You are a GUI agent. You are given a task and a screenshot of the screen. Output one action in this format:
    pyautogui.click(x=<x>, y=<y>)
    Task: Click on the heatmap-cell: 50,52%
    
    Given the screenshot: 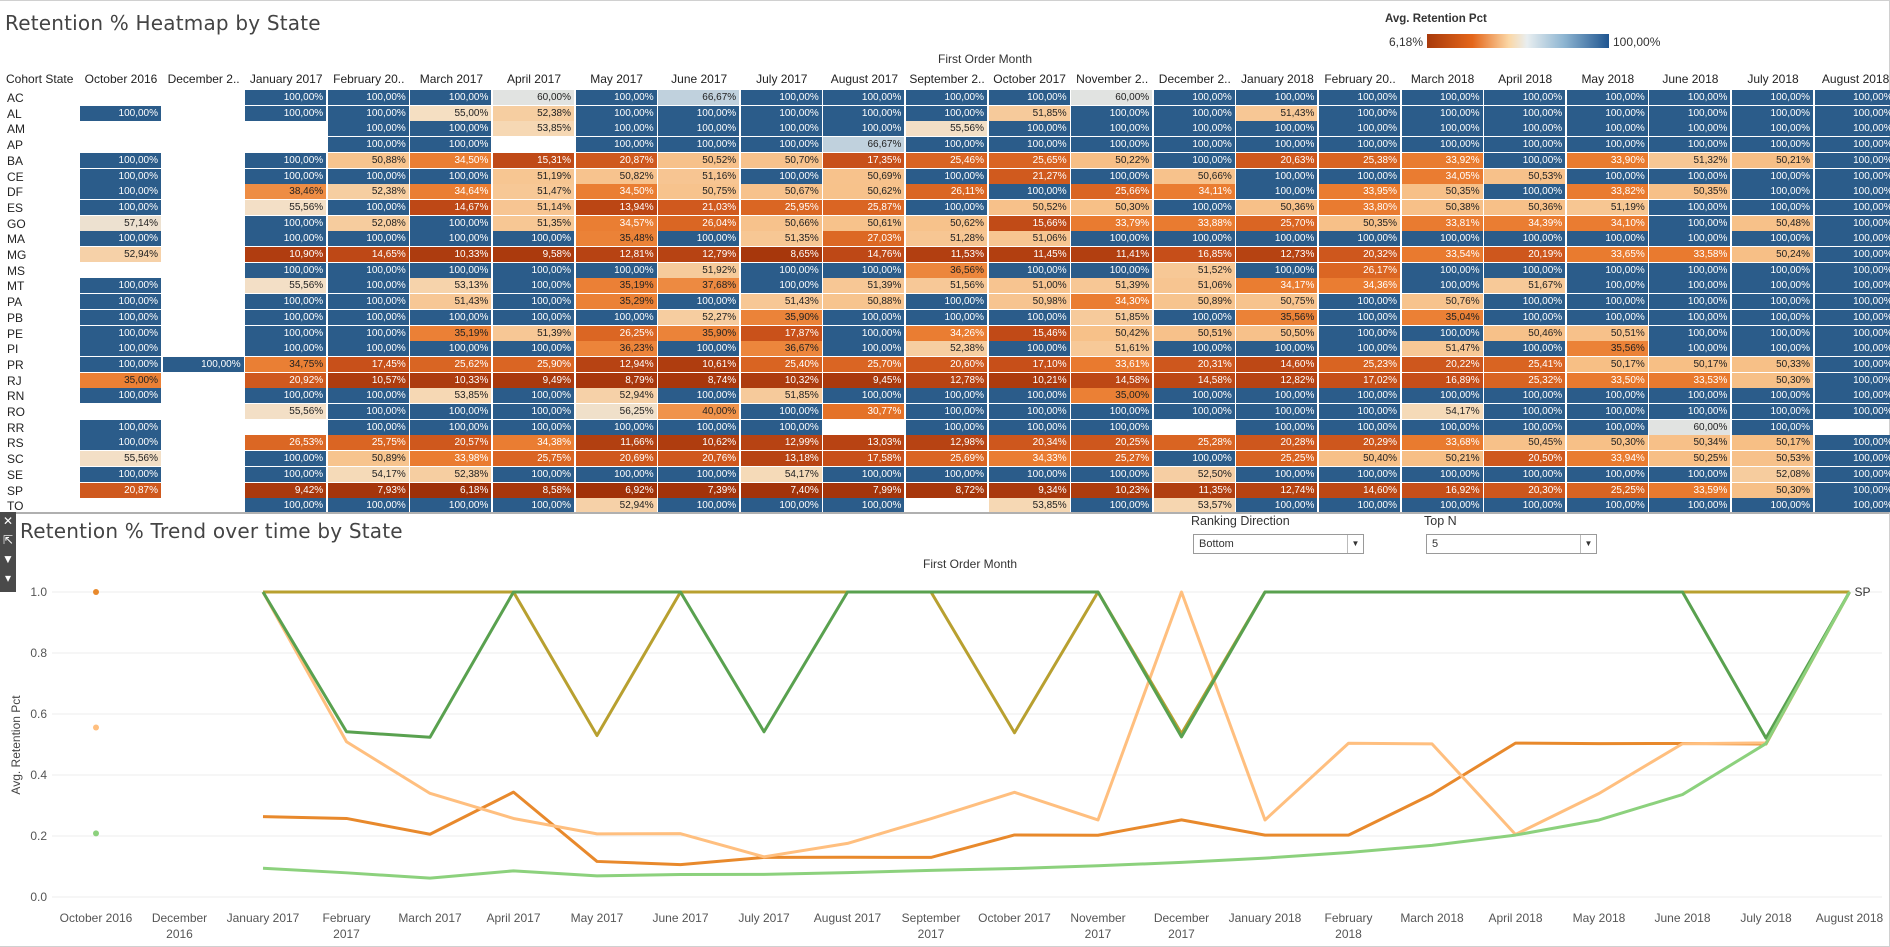 What is the action you would take?
    pyautogui.click(x=1029, y=207)
    